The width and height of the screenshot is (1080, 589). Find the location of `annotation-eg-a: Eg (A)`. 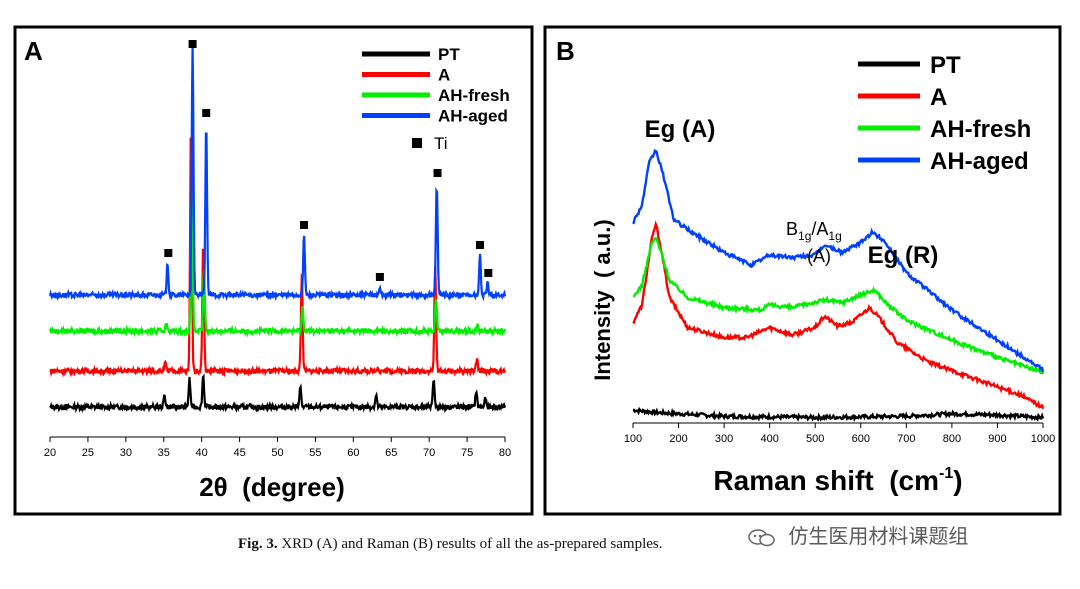

annotation-eg-a: Eg (A) is located at coordinates (680, 129).